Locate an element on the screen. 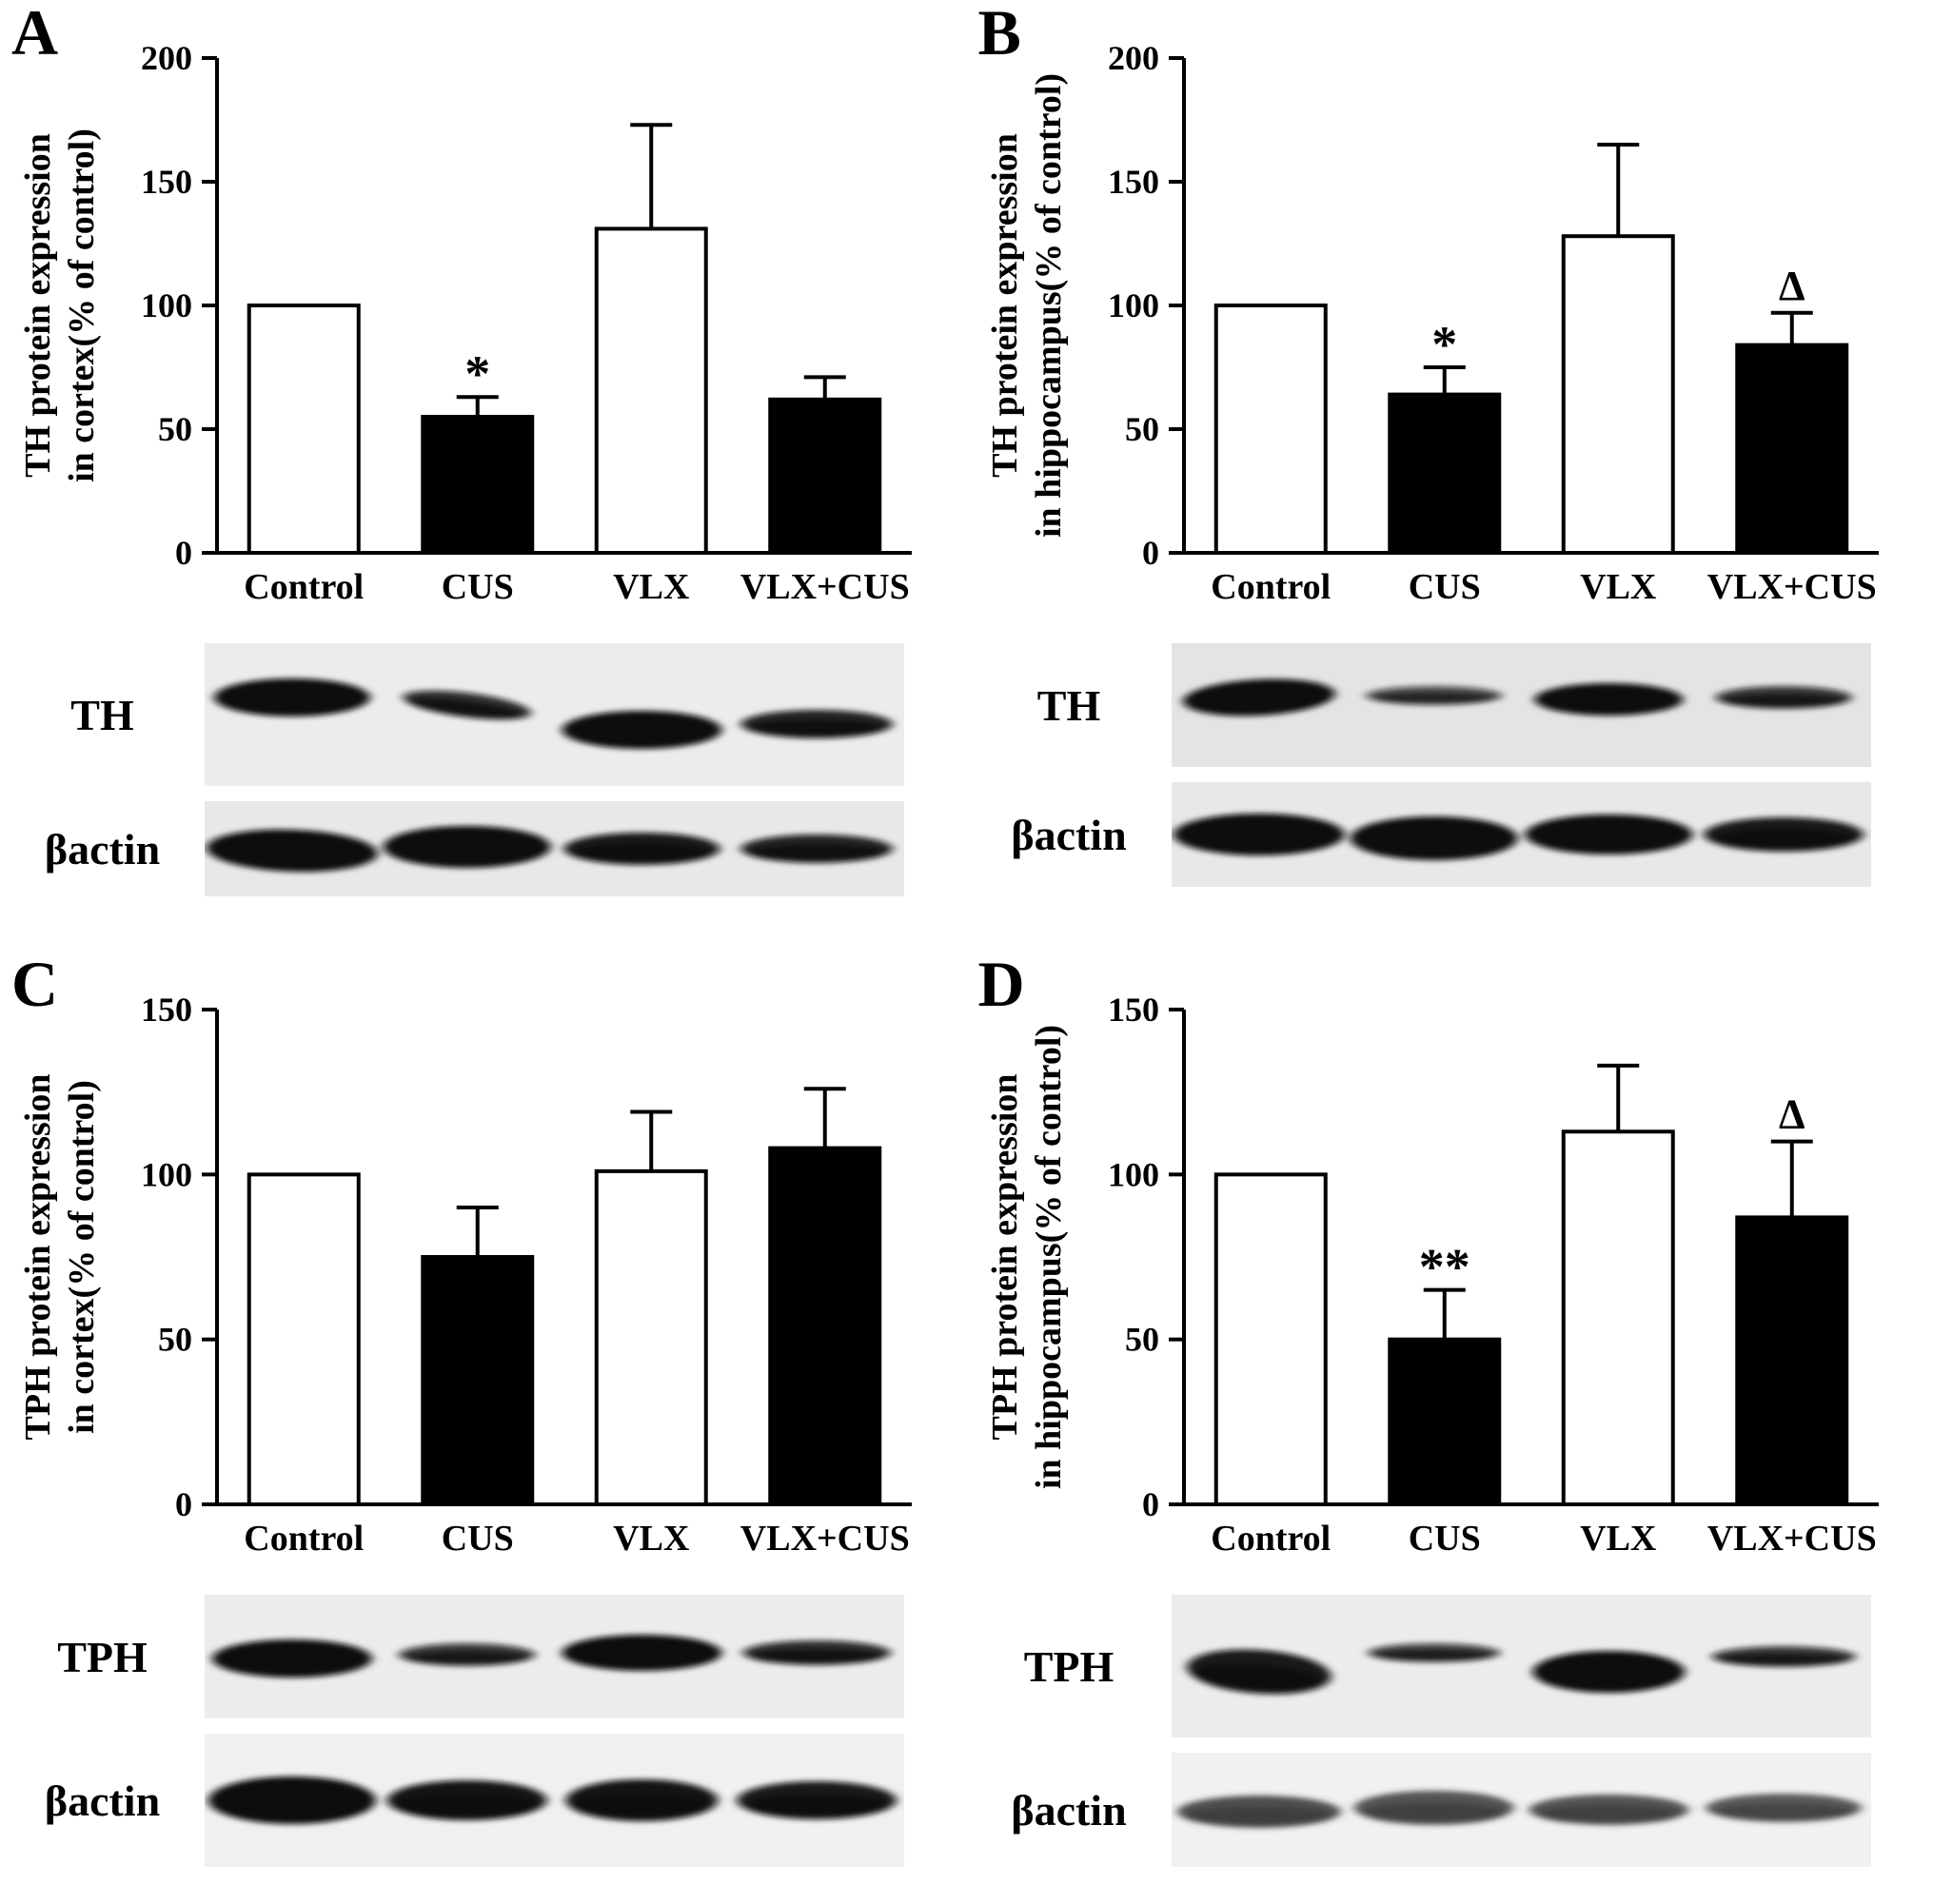 Image resolution: width=1933 pixels, height=1904 pixels. blot-image-bactin-hippocampus is located at coordinates (1521, 834).